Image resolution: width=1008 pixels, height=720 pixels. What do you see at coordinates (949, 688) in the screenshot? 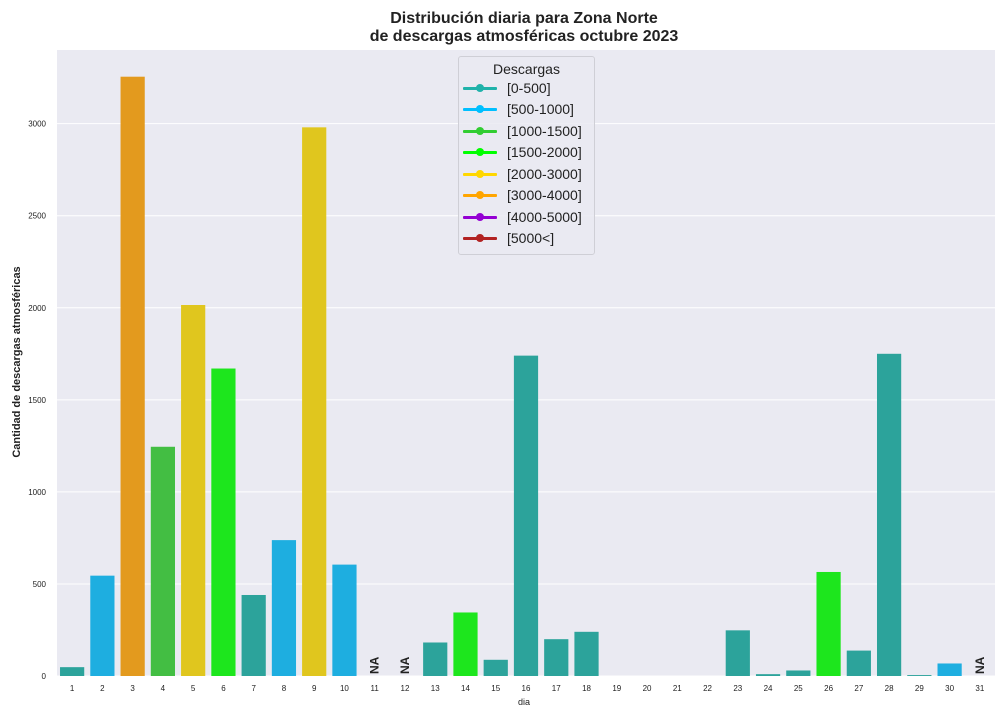
I see `x-tick-label: 30` at bounding box center [949, 688].